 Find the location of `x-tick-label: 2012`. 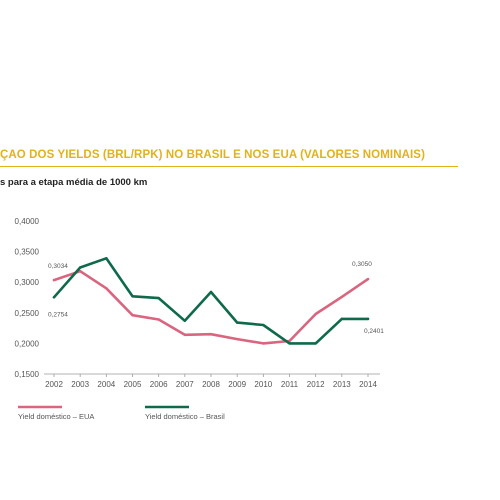

x-tick-label: 2012 is located at coordinates (316, 384).